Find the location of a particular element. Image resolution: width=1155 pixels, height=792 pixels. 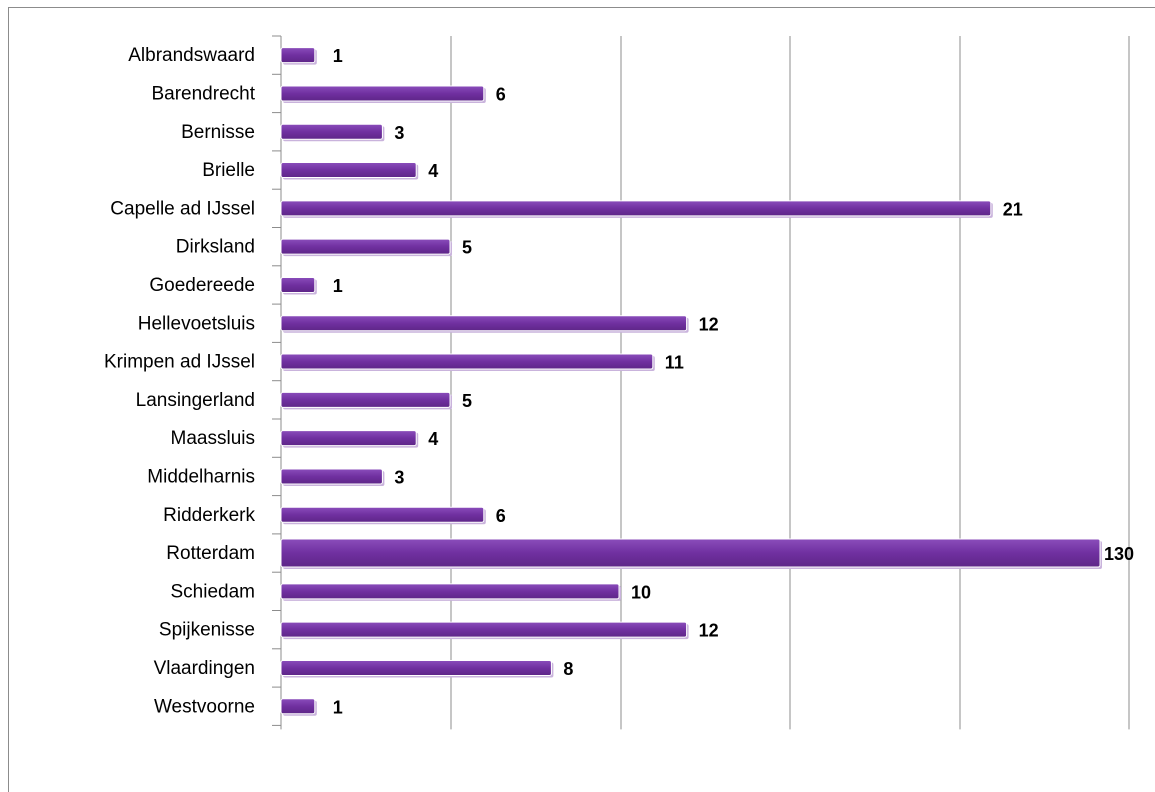

category-label: Schiedam is located at coordinates (213, 591).